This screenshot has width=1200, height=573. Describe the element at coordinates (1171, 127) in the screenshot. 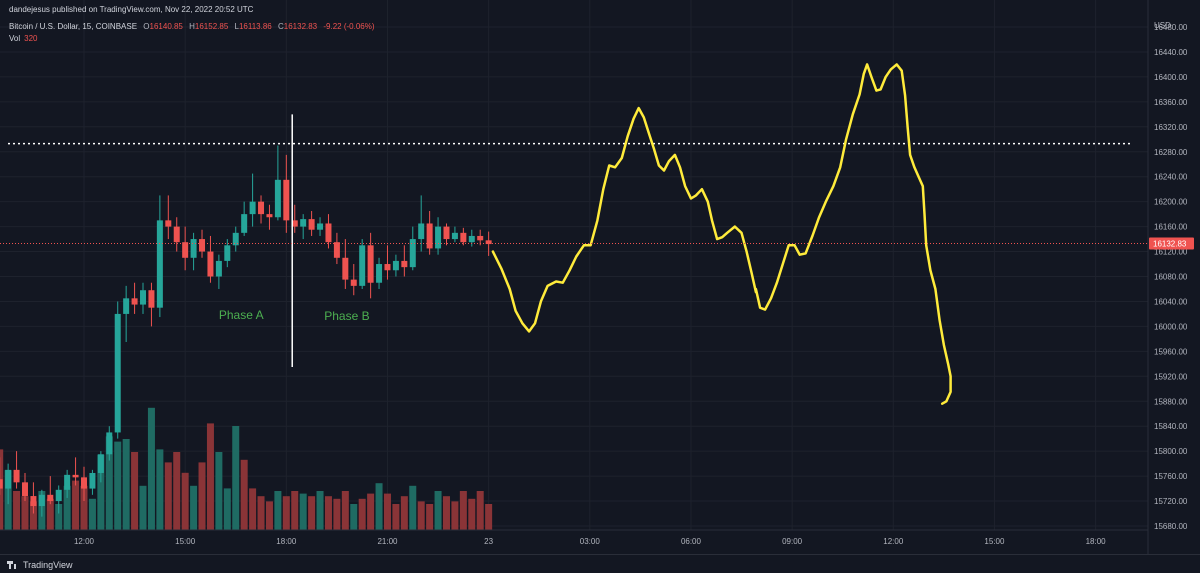

I see `price-tick-label: 16320.00` at that location.